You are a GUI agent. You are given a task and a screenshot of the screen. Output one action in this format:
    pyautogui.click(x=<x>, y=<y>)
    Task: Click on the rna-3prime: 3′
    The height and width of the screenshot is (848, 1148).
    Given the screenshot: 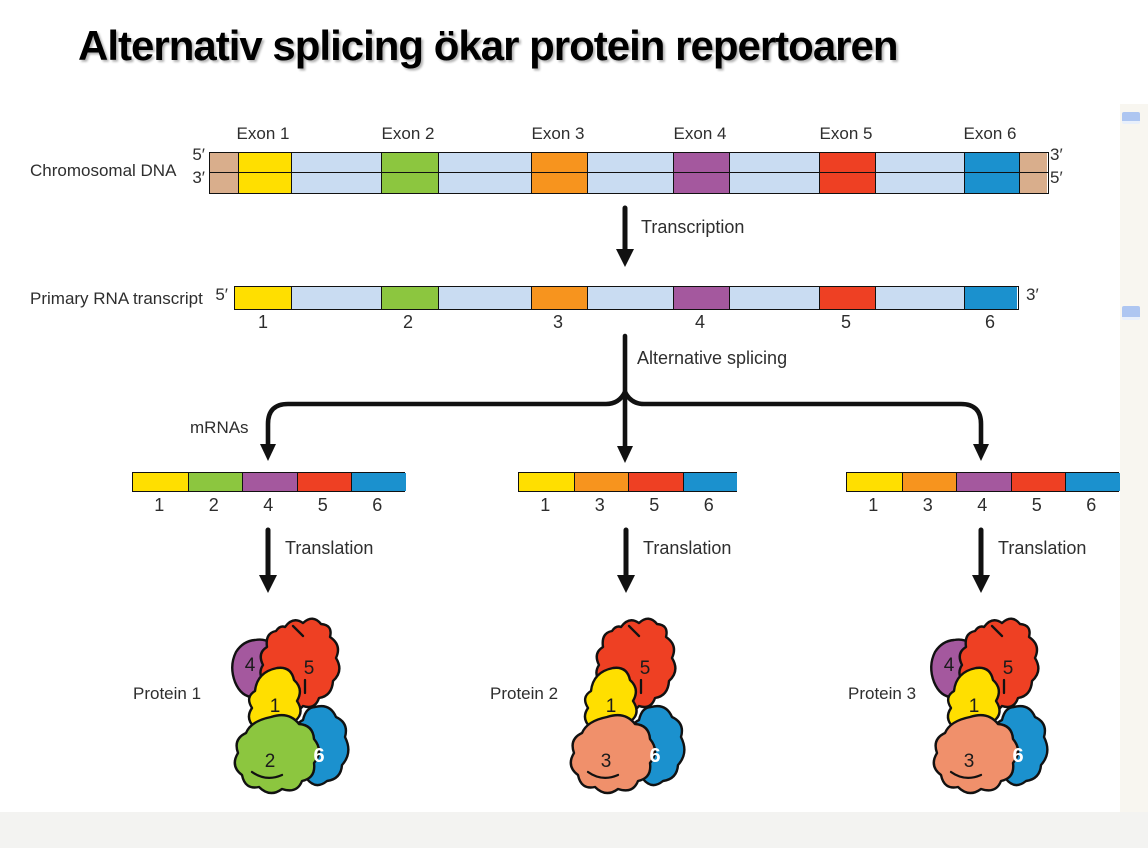 What is the action you would take?
    pyautogui.click(x=1032, y=294)
    